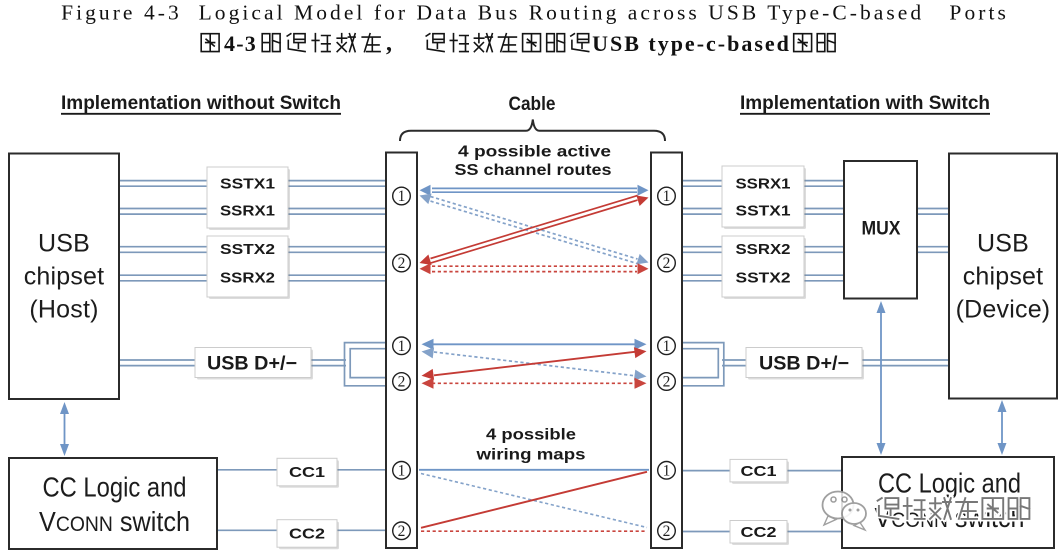  I want to click on svg-text: 4 possible, so click(531, 435).